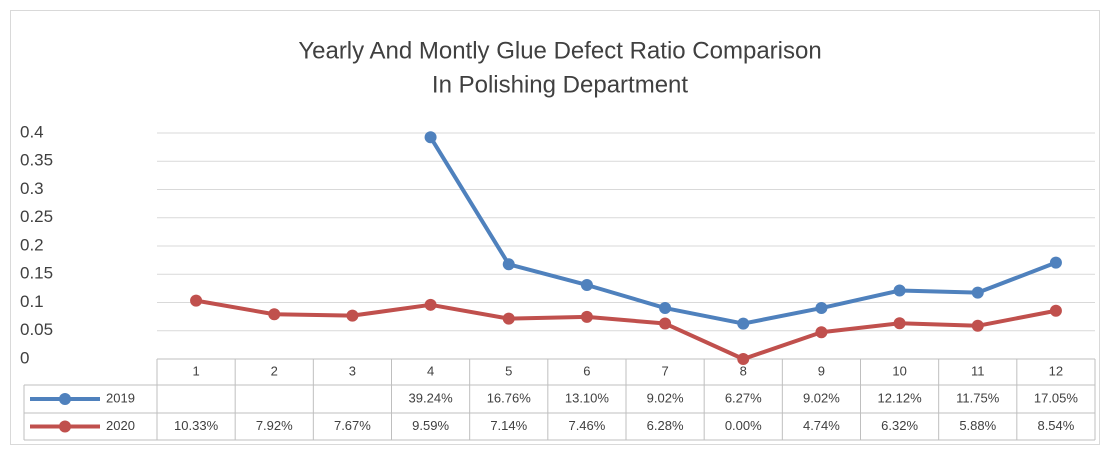 Image resolution: width=1109 pixels, height=454 pixels. I want to click on x-tick-label: 7, so click(664, 370).